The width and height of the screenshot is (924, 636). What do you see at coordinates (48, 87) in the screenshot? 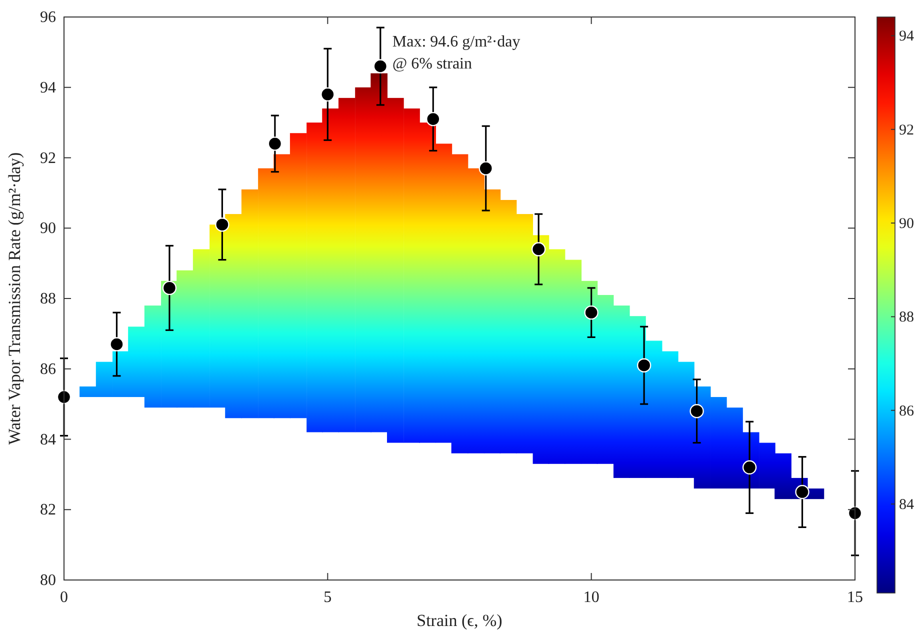
I see `y-tick-label: 94` at bounding box center [48, 87].